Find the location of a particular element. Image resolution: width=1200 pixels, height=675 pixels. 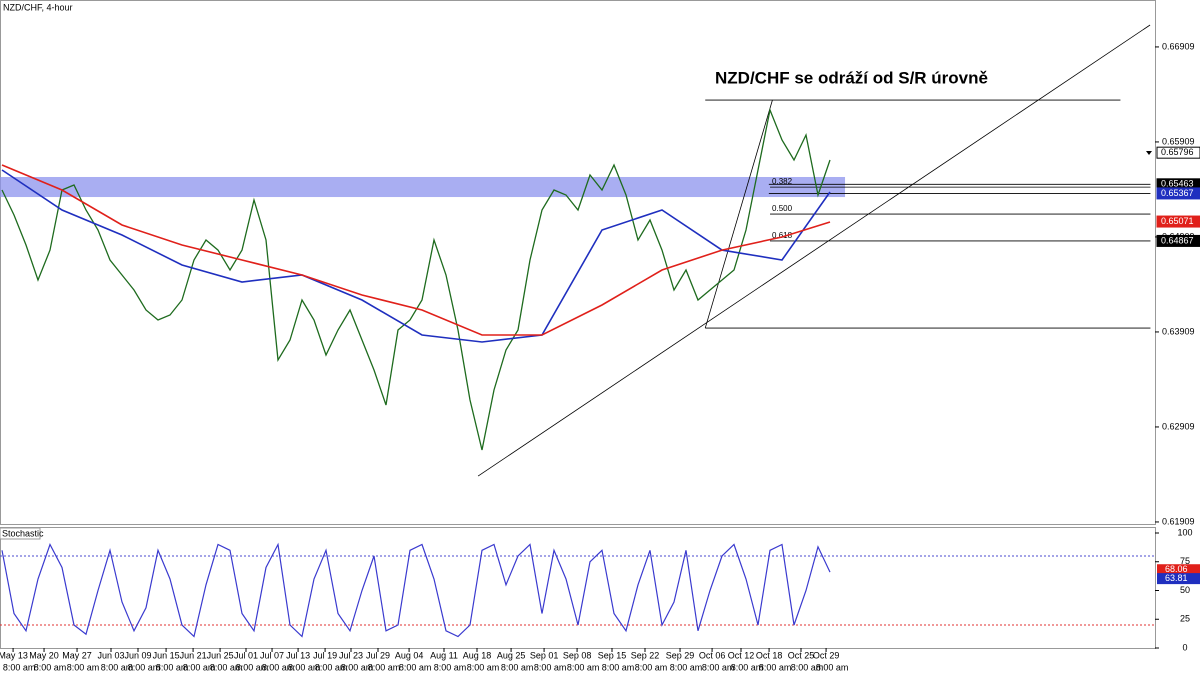

x-tick-label: May 20 is located at coordinates (44, 655).